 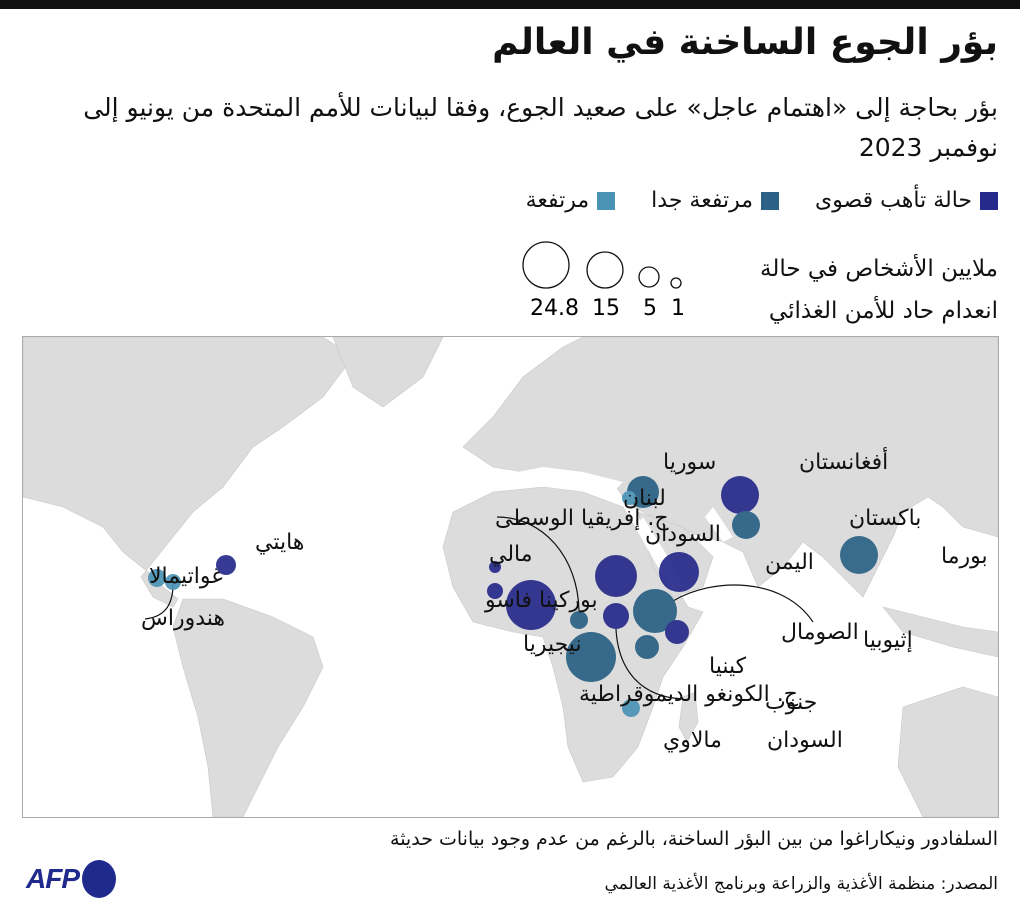 I want to click on legend-swatch-alert, so click(x=989, y=200).